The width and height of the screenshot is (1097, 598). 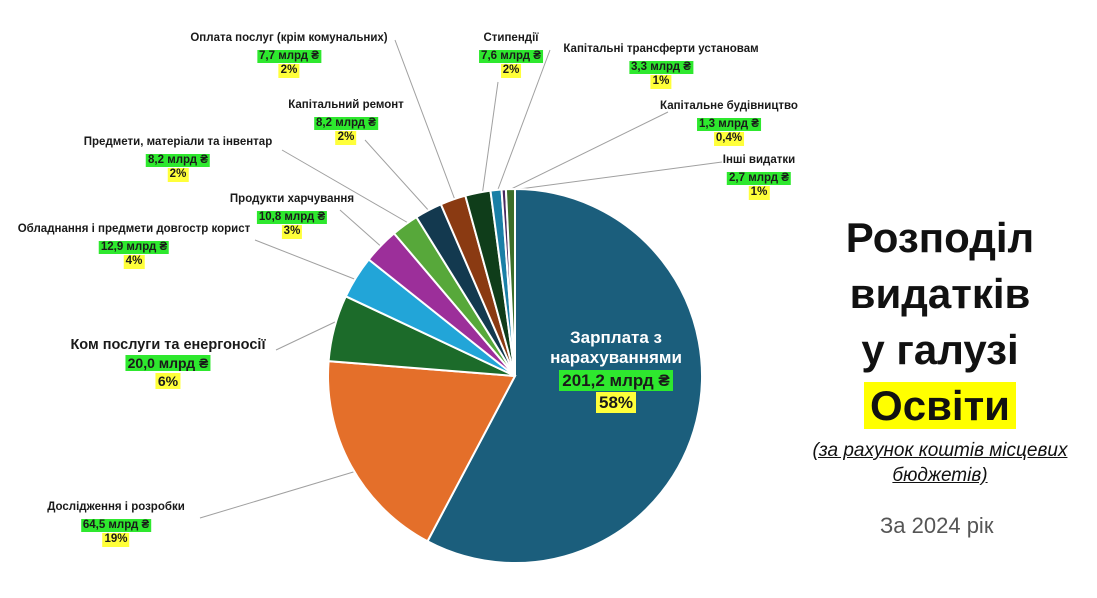 I want to click on slice-label-7: Капітальний ремонт 8,2 млрд ₴ 2%, so click(x=346, y=122).